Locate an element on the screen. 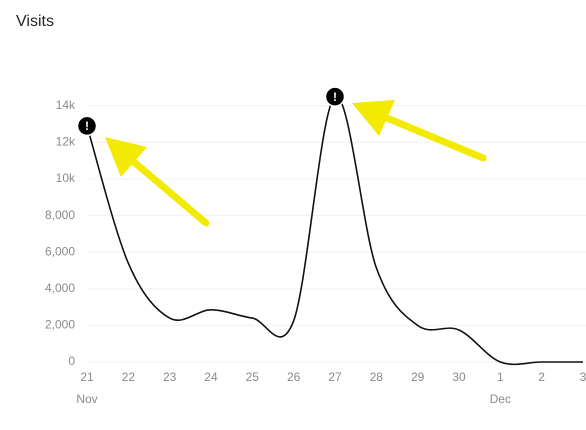  chart-title: Visits is located at coordinates (35, 21).